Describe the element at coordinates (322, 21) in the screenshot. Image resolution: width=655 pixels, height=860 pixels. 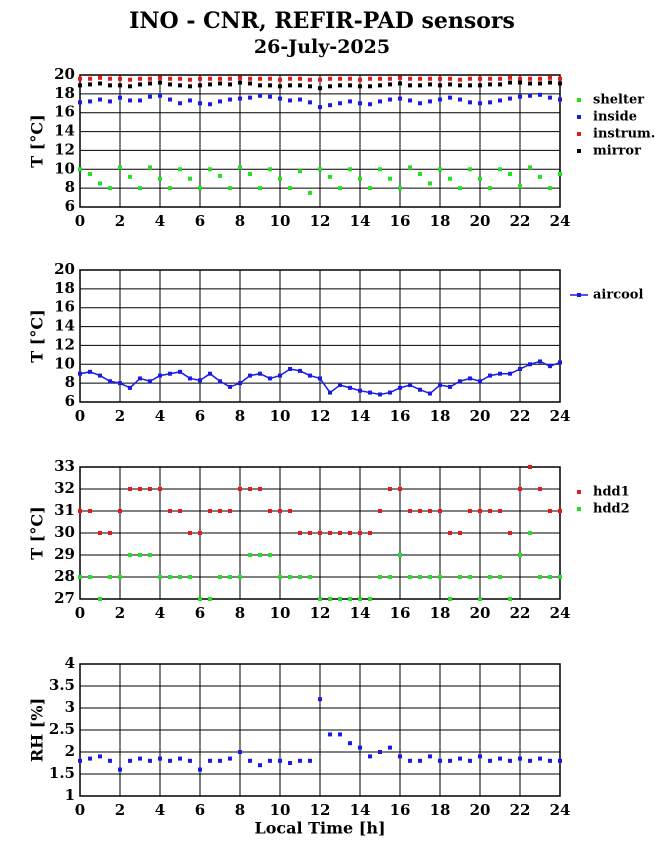
I see `chart-title: INO - CNR, REFIR-PAD sensors` at that location.